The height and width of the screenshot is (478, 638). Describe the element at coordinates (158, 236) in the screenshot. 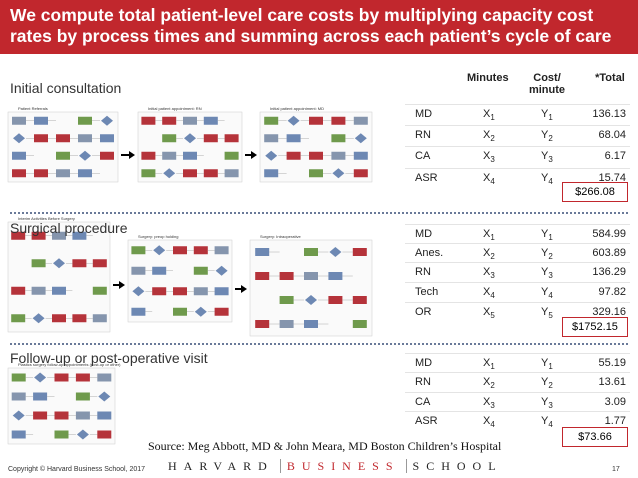

I see `diagram-caption: Surgery: preop holding` at that location.